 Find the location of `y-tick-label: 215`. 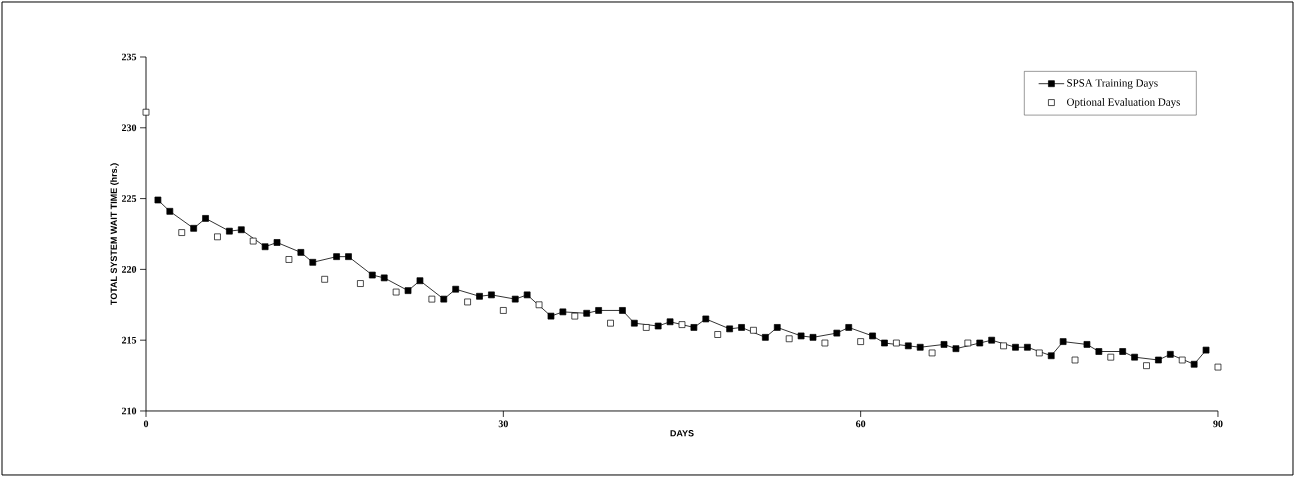

y-tick-label: 215 is located at coordinates (129, 340).